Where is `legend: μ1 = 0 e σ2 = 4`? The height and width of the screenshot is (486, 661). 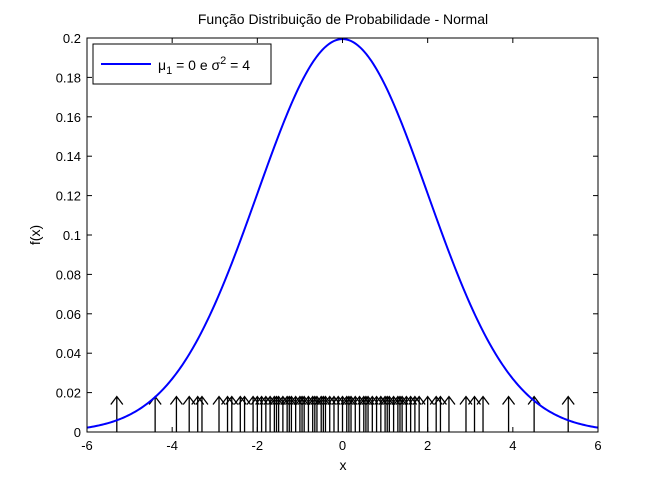
legend: μ1 = 0 e σ2 = 4 is located at coordinates (182, 64).